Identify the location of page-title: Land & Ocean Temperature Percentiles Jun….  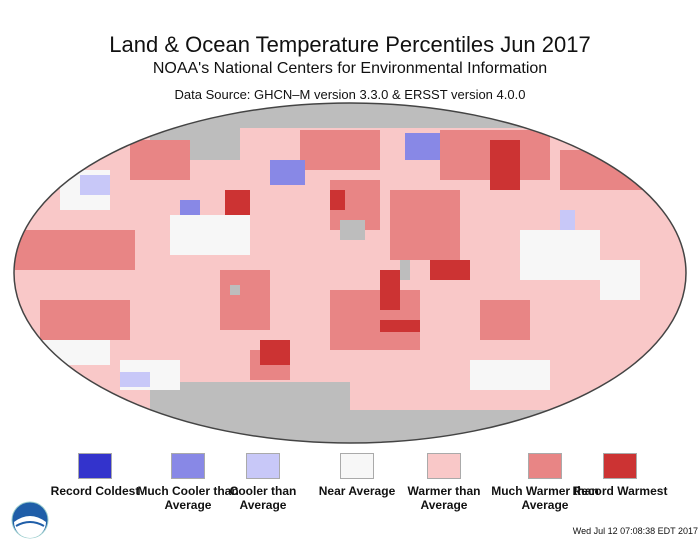
(350, 44).